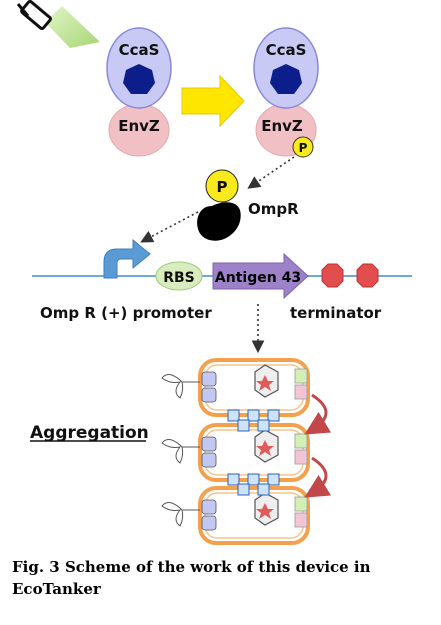 This screenshot has width=441, height=625. Describe the element at coordinates (219, 221) in the screenshot. I see `ompr-shape` at that location.